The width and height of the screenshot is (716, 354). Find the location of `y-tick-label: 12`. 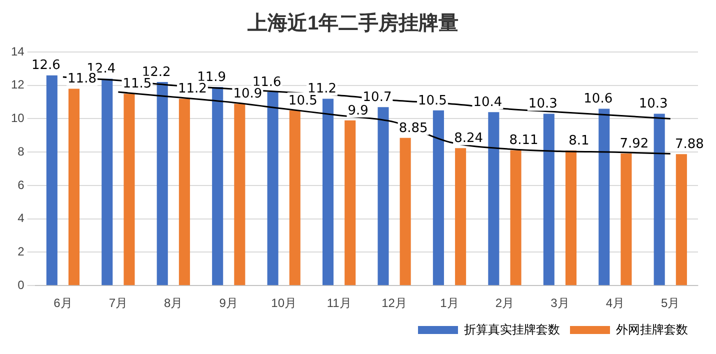

y-tick-label: 12 is located at coordinates (17, 85).